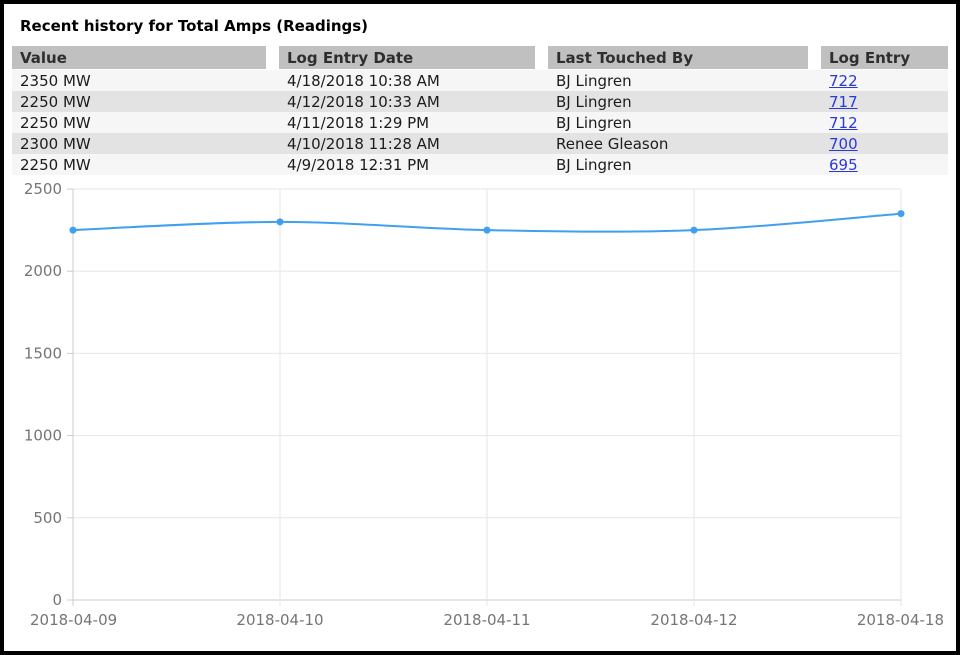 The height and width of the screenshot is (655, 960). Describe the element at coordinates (47, 518) in the screenshot. I see `svg-text: 500` at that location.